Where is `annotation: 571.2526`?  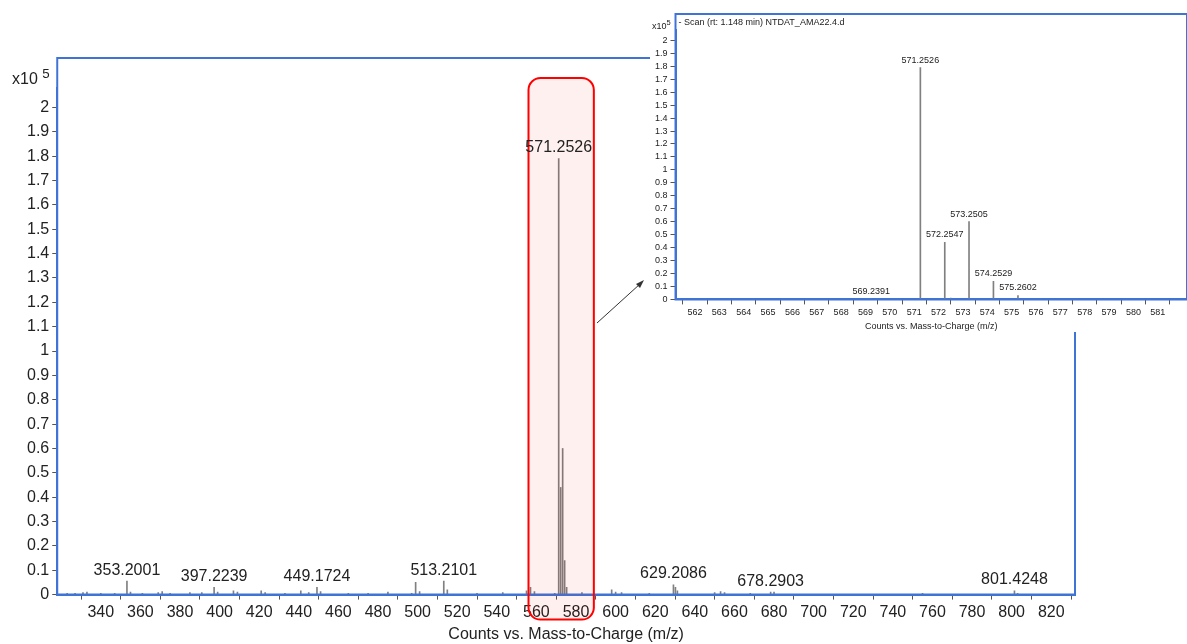
annotation: 571.2526 is located at coordinates (920, 59).